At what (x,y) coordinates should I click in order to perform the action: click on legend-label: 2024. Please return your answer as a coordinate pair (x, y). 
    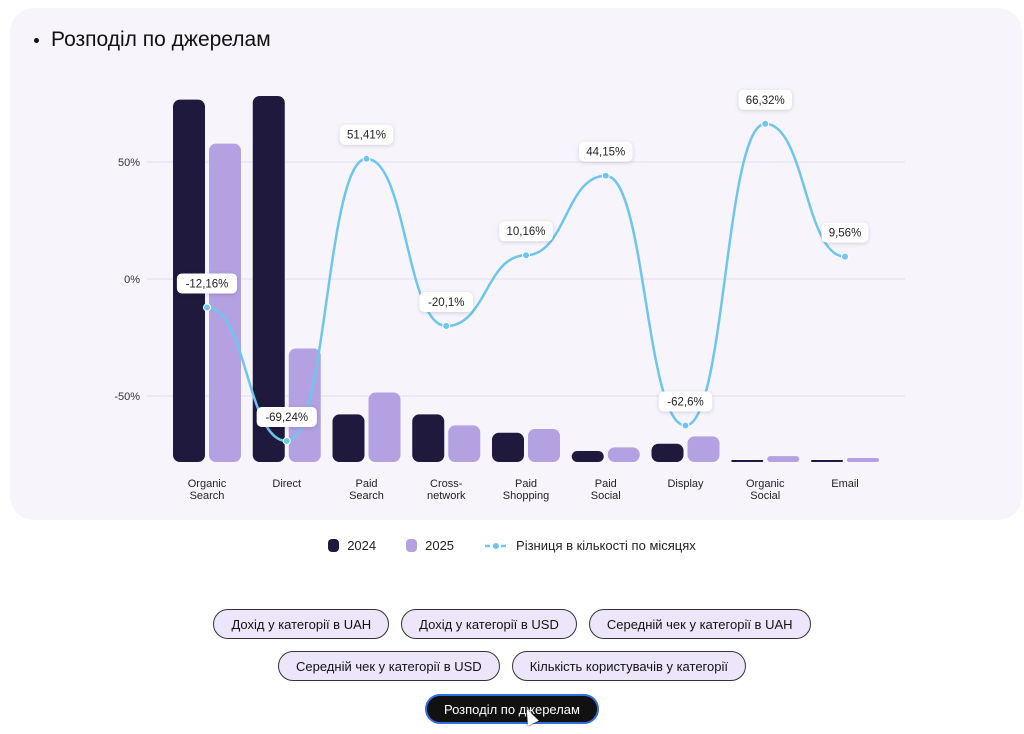
    Looking at the image, I should click on (362, 545).